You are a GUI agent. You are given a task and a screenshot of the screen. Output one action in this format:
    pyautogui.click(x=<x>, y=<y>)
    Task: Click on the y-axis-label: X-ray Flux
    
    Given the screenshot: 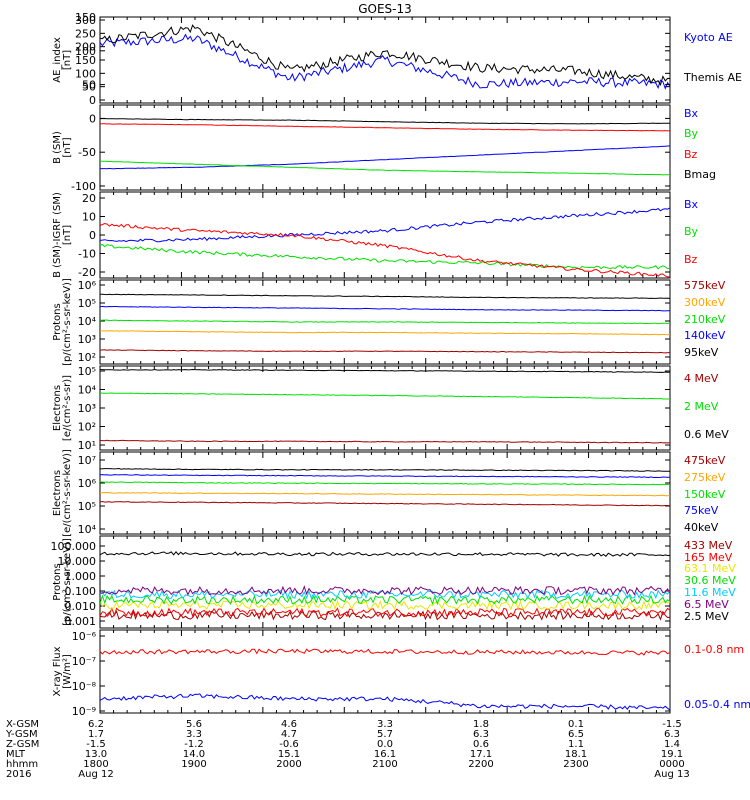 What is the action you would take?
    pyautogui.click(x=57, y=671)
    